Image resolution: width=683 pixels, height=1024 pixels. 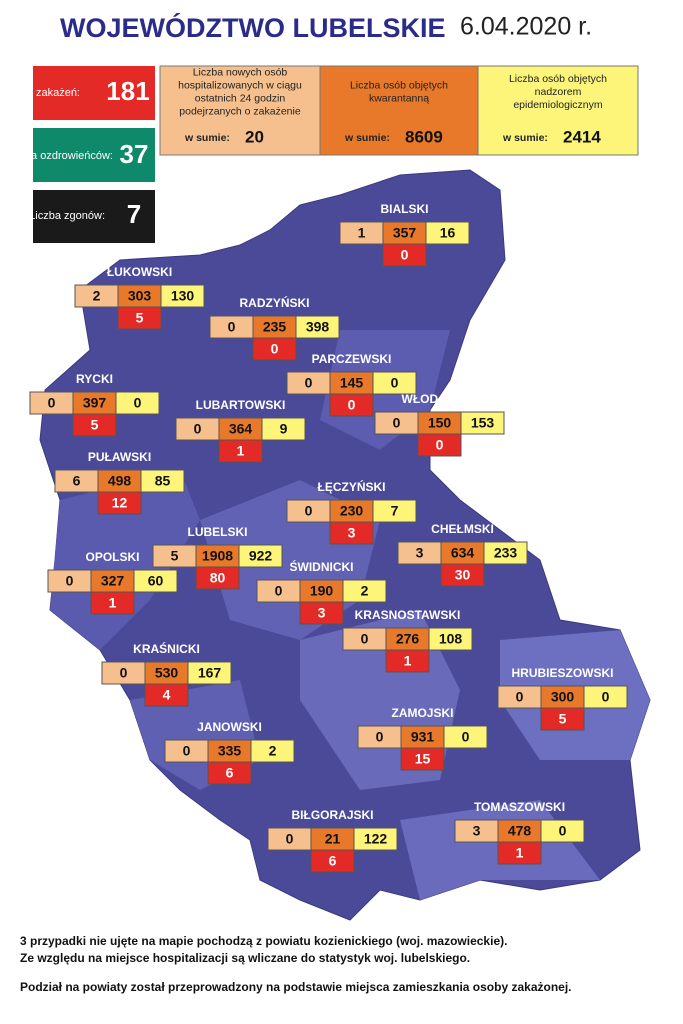 I want to click on district: LUBARTOWSKI 0 364 9 1, so click(x=240, y=430).